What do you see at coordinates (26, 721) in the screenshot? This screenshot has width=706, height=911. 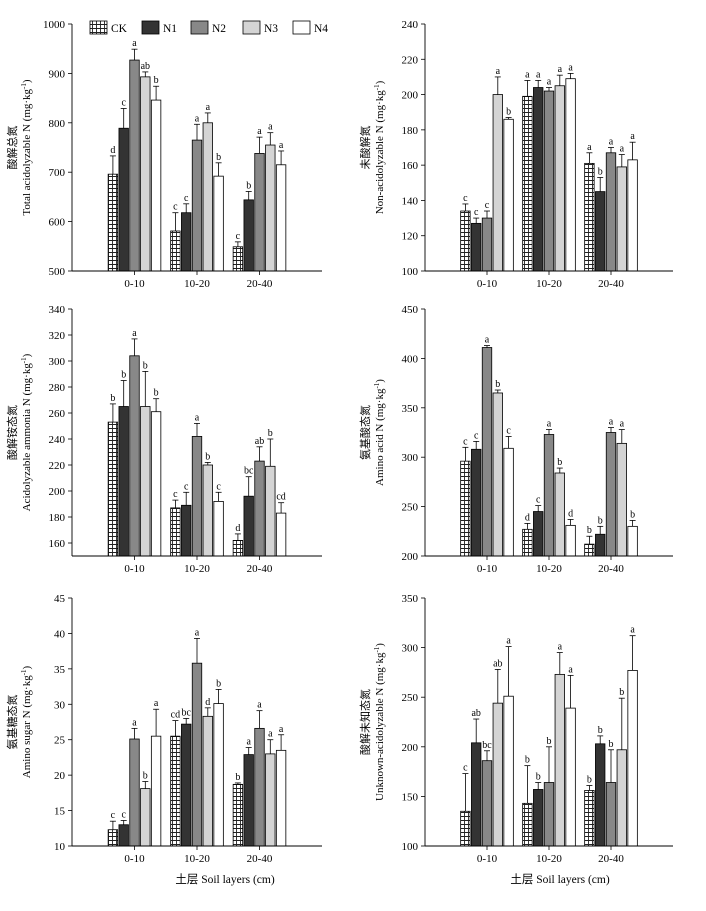 I see `y-axis-label-en: Amino sugar N (mg·kg-1)` at bounding box center [26, 721].